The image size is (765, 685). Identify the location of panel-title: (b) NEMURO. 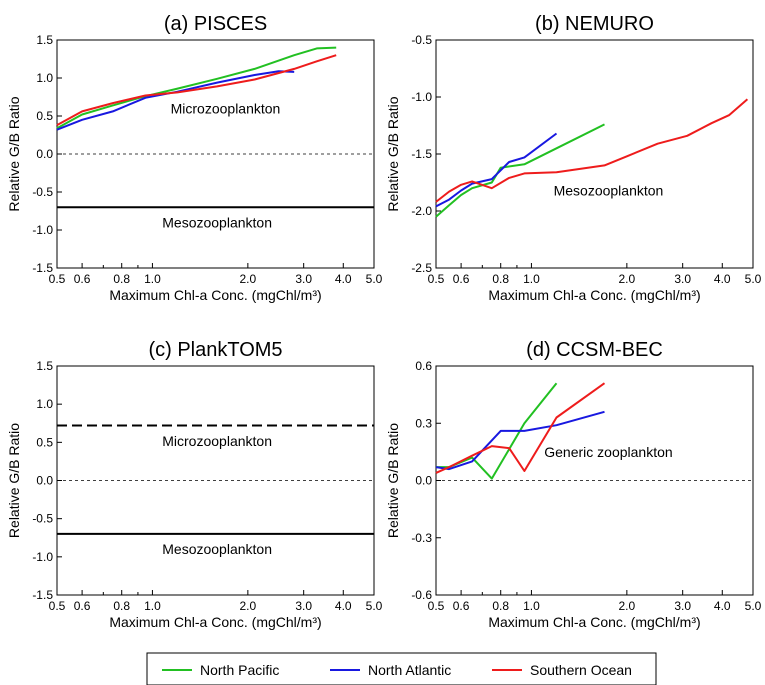
(594, 24).